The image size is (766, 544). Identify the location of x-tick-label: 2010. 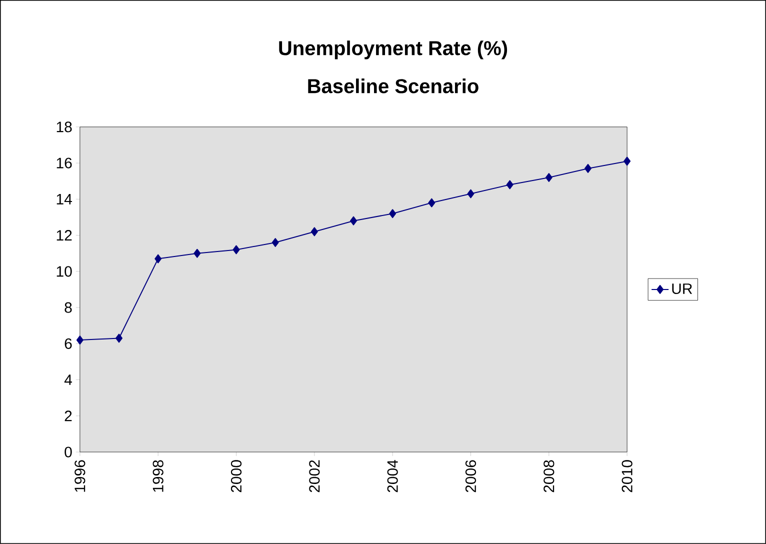
(627, 476).